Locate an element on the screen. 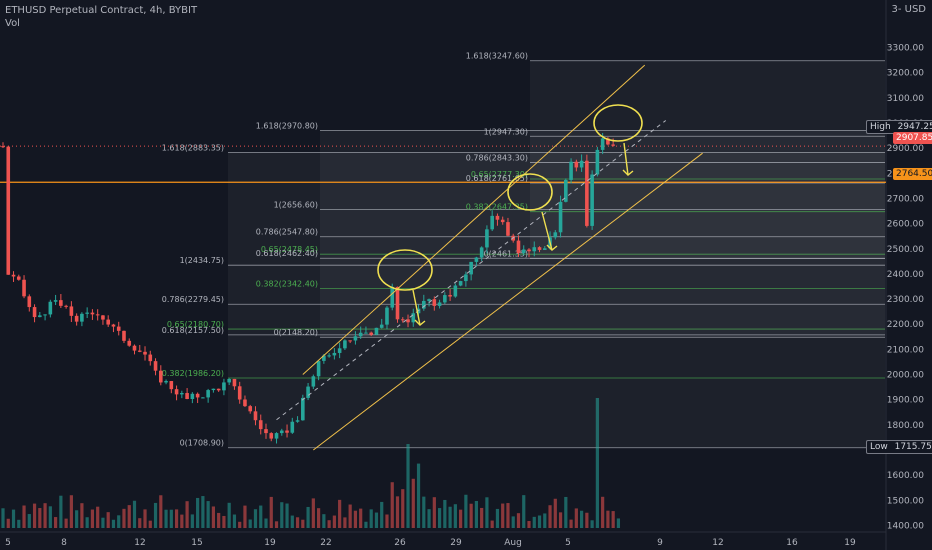  fib-zone is located at coordinates (707, 159).